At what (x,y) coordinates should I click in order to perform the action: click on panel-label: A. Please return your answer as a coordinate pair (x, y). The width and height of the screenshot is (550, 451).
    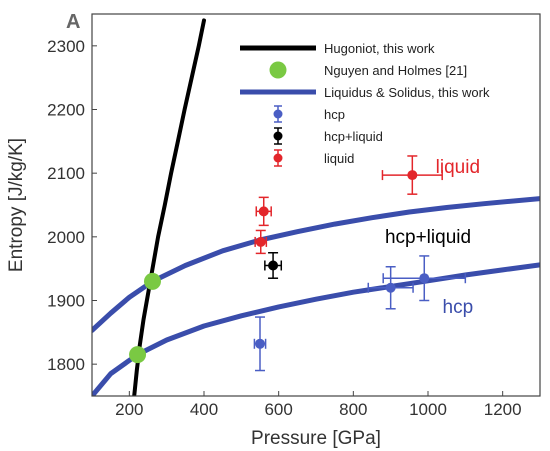
    Looking at the image, I should click on (73, 22).